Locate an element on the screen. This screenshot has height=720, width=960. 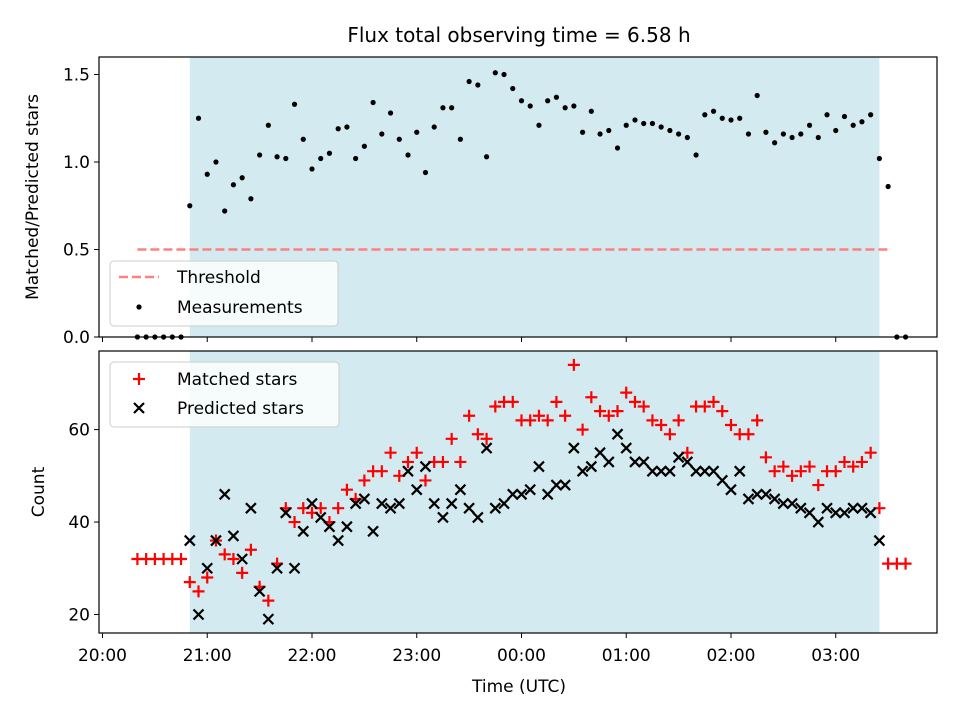
bottom-x-axis: 20:00 21:00 22:00 23:00 00:00 01:00 02:00 03:00 is located at coordinates (469, 649).